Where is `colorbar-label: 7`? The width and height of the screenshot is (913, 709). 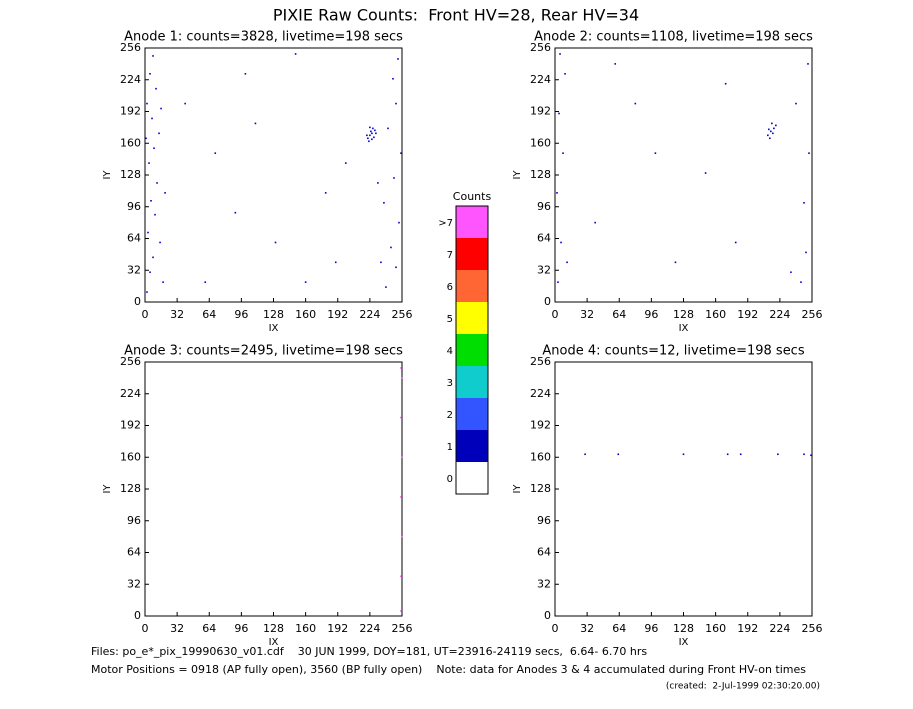
colorbar-label: 7 is located at coordinates (450, 255).